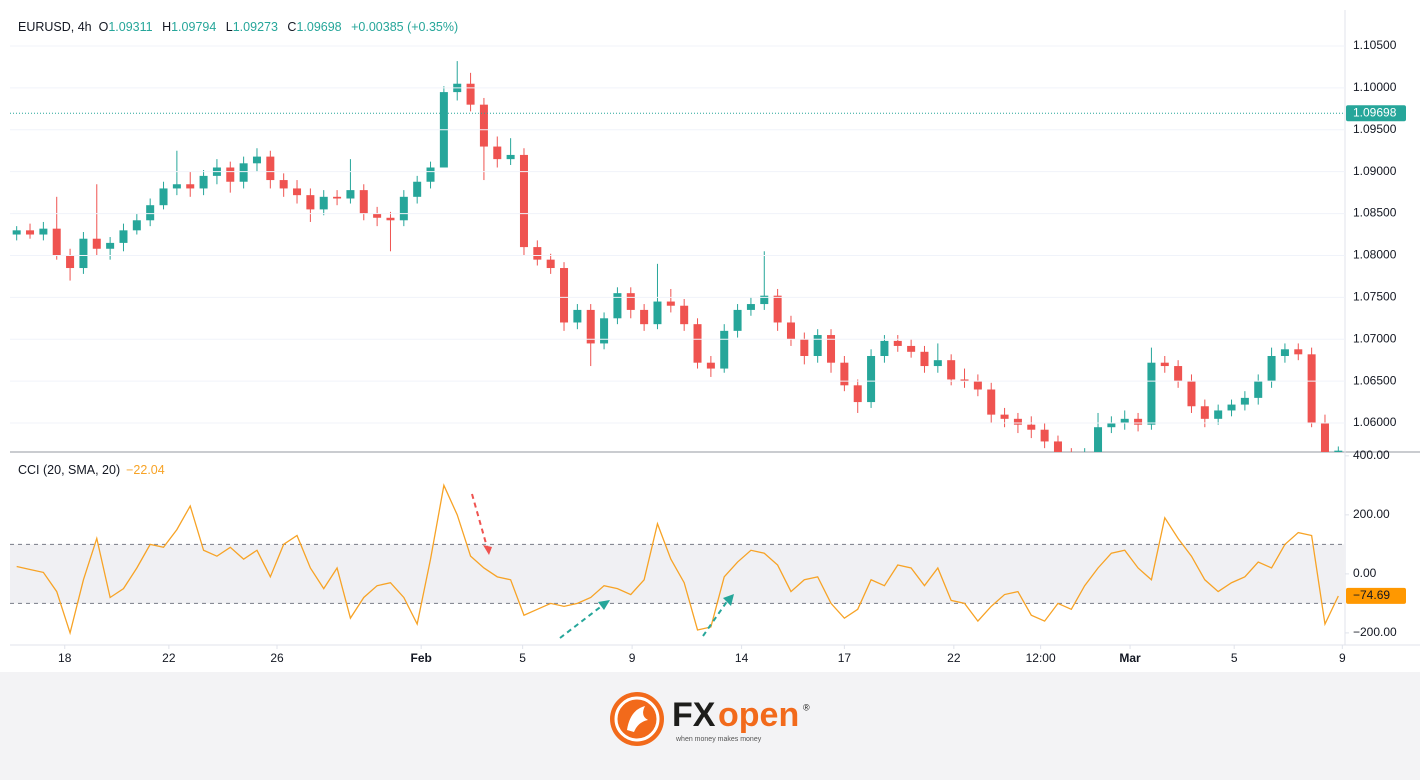 The width and height of the screenshot is (1420, 780). What do you see at coordinates (1375, 380) in the screenshot?
I see `y-tick-label: 1.06500` at bounding box center [1375, 380].